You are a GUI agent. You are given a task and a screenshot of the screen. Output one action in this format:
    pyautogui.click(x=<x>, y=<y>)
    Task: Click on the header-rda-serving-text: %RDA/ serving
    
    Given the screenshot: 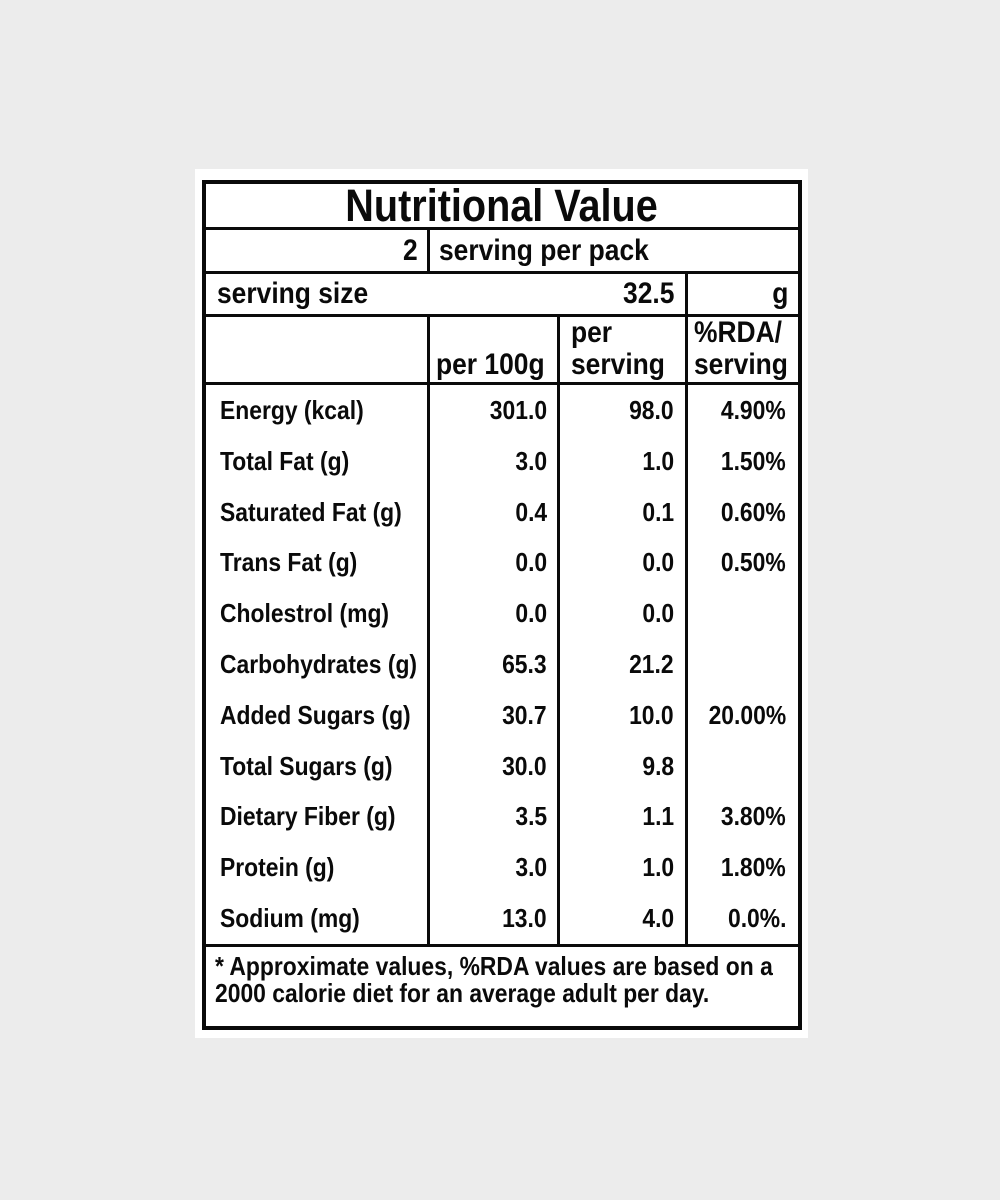 What is the action you would take?
    pyautogui.click(x=741, y=348)
    